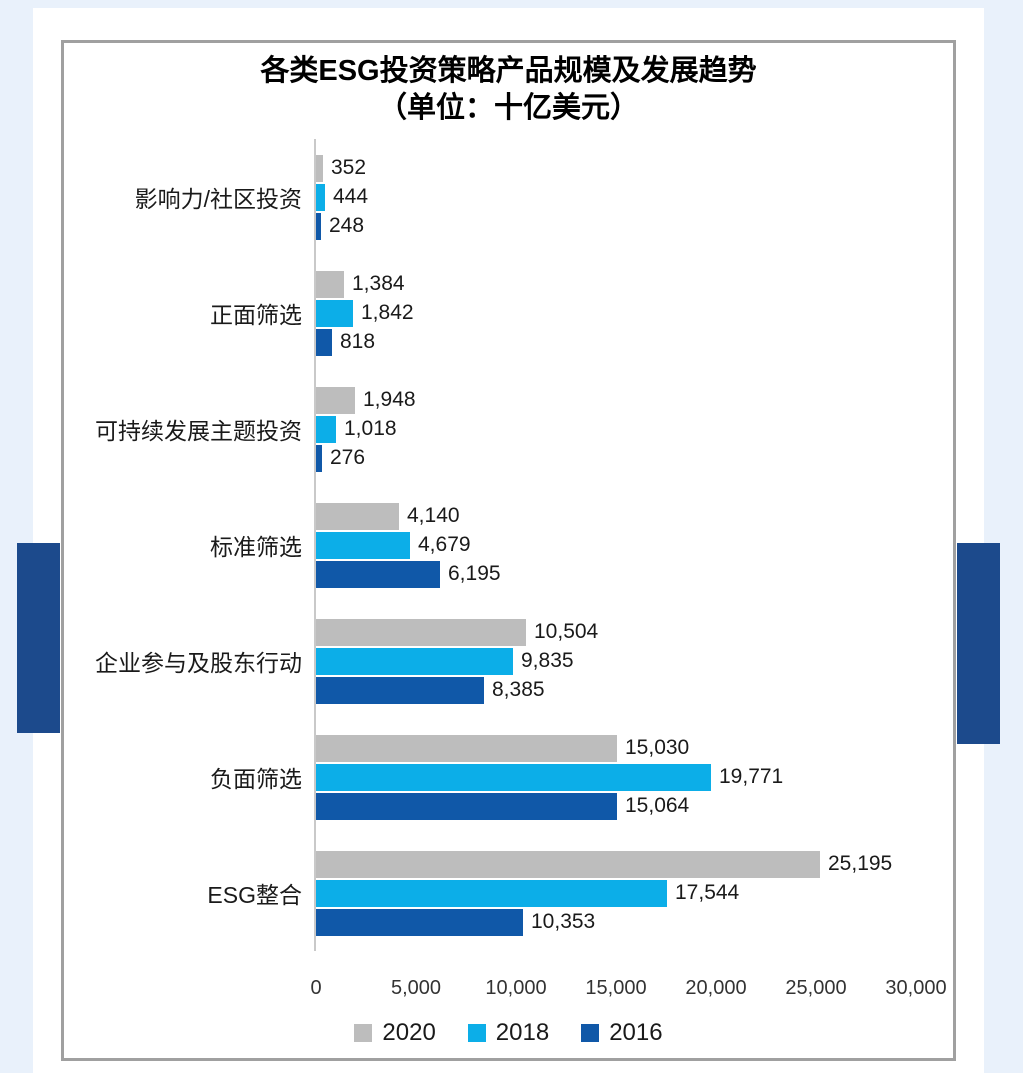 This screenshot has height=1073, width=1023. What do you see at coordinates (444, 544) in the screenshot?
I see `bar-value-label: 4,679` at bounding box center [444, 544].